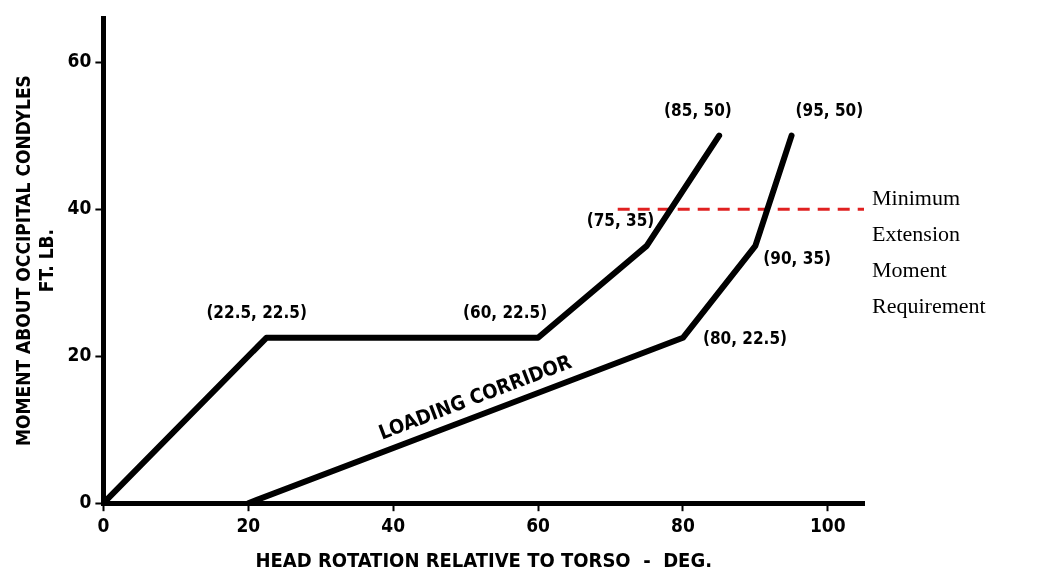 This screenshot has height=583, width=1039. What do you see at coordinates (35, 261) in the screenshot?
I see `y-axis-title: MOMENT ABOUT OCCIPITAL CONDYLES FT. LB.` at bounding box center [35, 261].